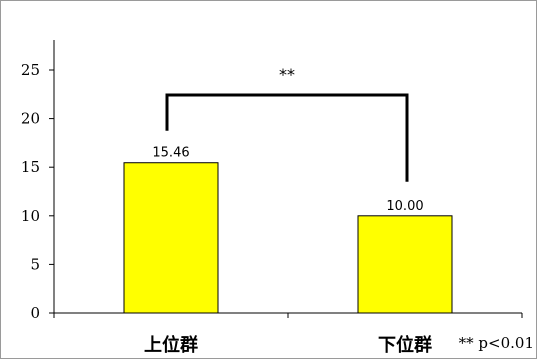 The width and height of the screenshot is (537, 364). Describe the element at coordinates (404, 206) in the screenshot. I see `data-label-2: 10.00` at that location.